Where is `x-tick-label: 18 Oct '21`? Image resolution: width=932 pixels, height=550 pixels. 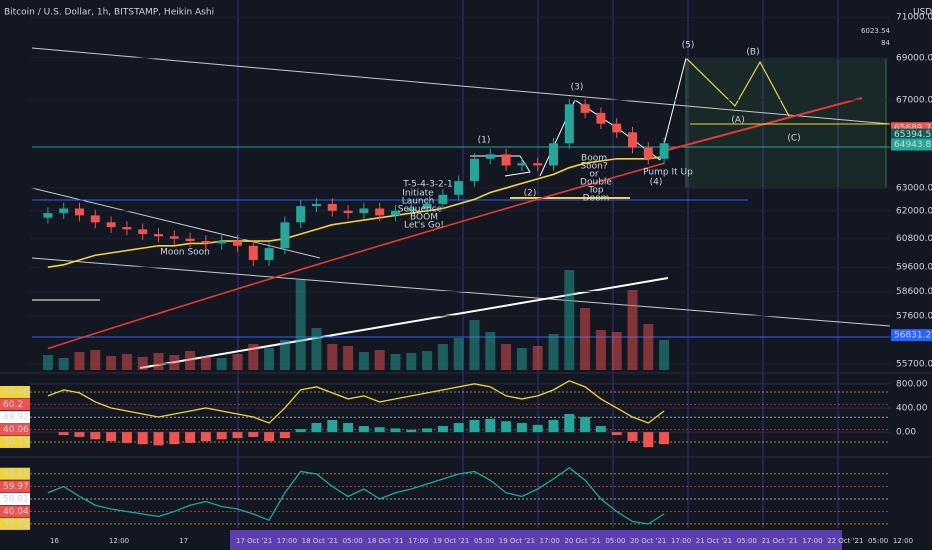 x-tick-label: 18 Oct '21 is located at coordinates (320, 541).